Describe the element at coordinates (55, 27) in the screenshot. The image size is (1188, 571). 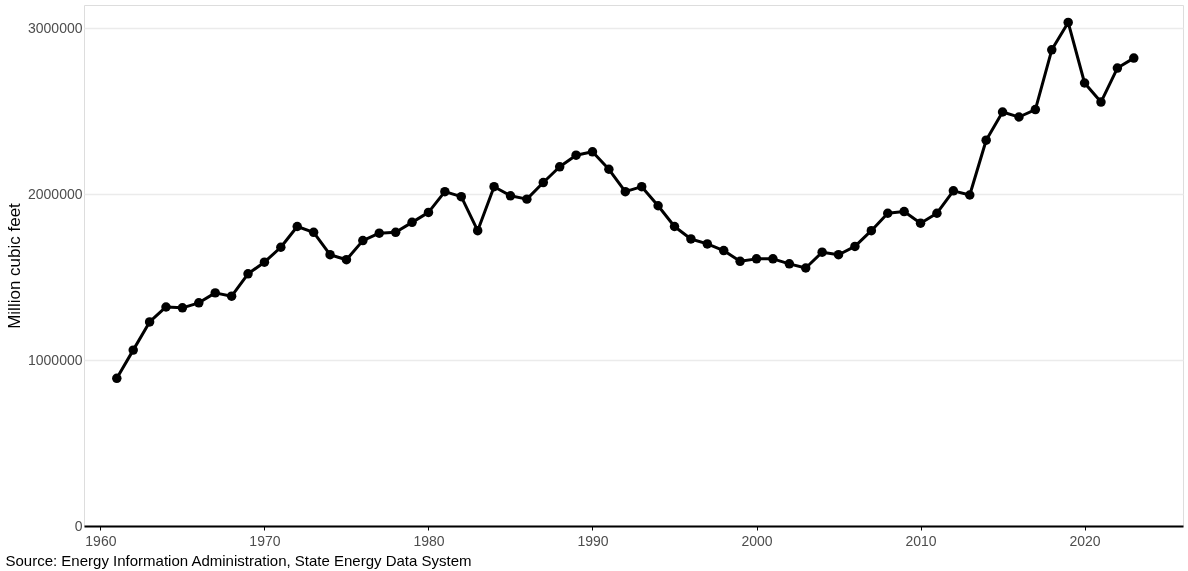
I see `y-tick-label: 3000000` at that location.